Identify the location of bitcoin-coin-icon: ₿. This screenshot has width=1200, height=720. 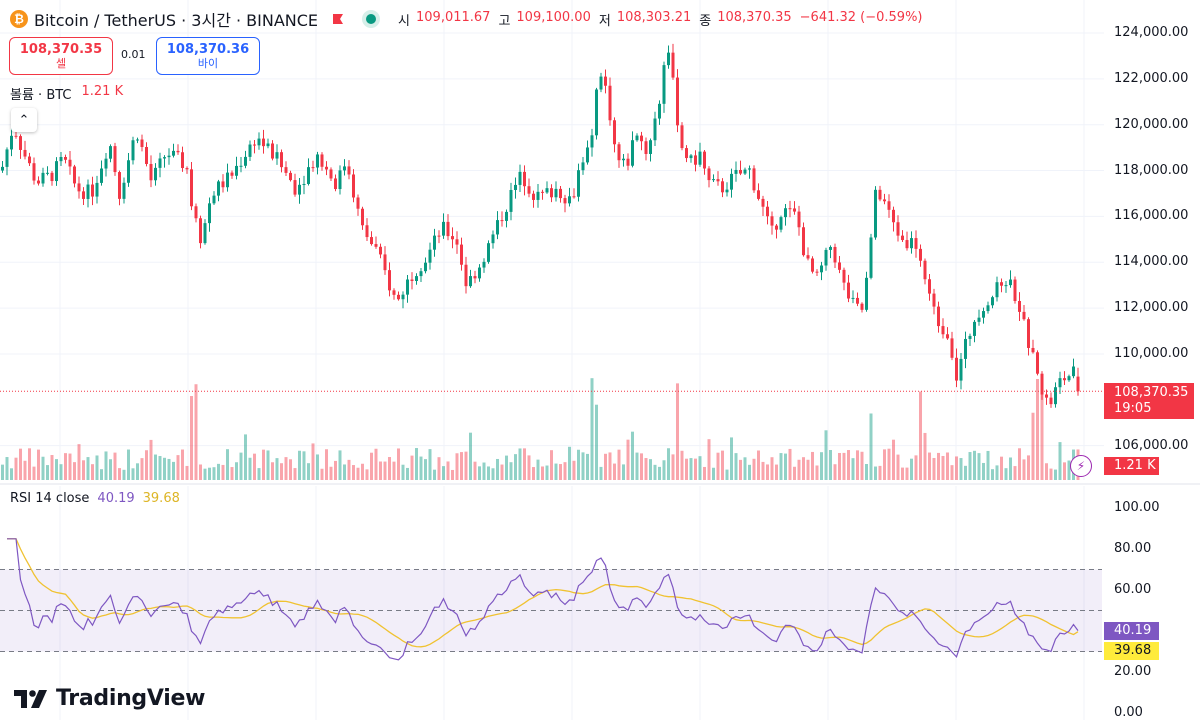
(19, 19).